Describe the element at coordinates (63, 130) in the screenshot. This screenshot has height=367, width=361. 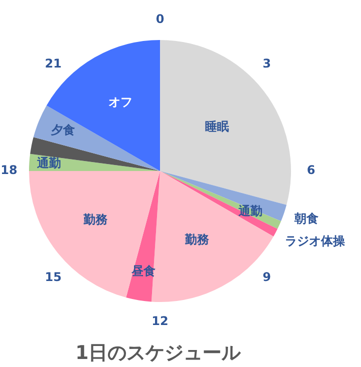
I see `slice-label: 夕食` at that location.